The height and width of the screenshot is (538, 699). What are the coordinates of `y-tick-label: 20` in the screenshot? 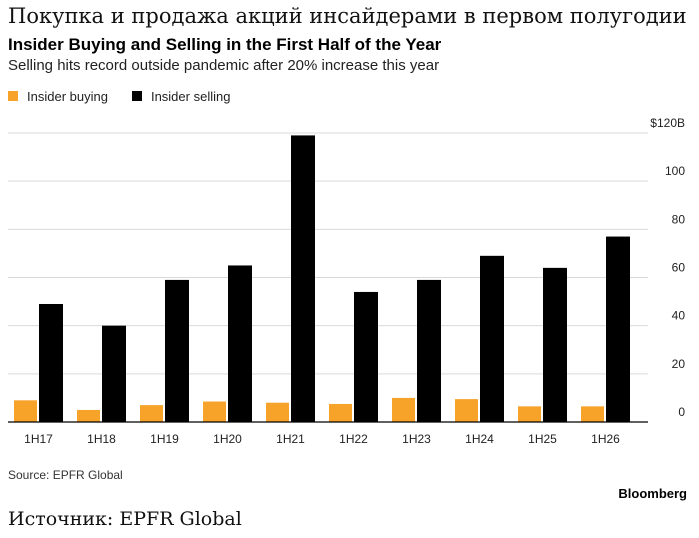 It's located at (679, 364).